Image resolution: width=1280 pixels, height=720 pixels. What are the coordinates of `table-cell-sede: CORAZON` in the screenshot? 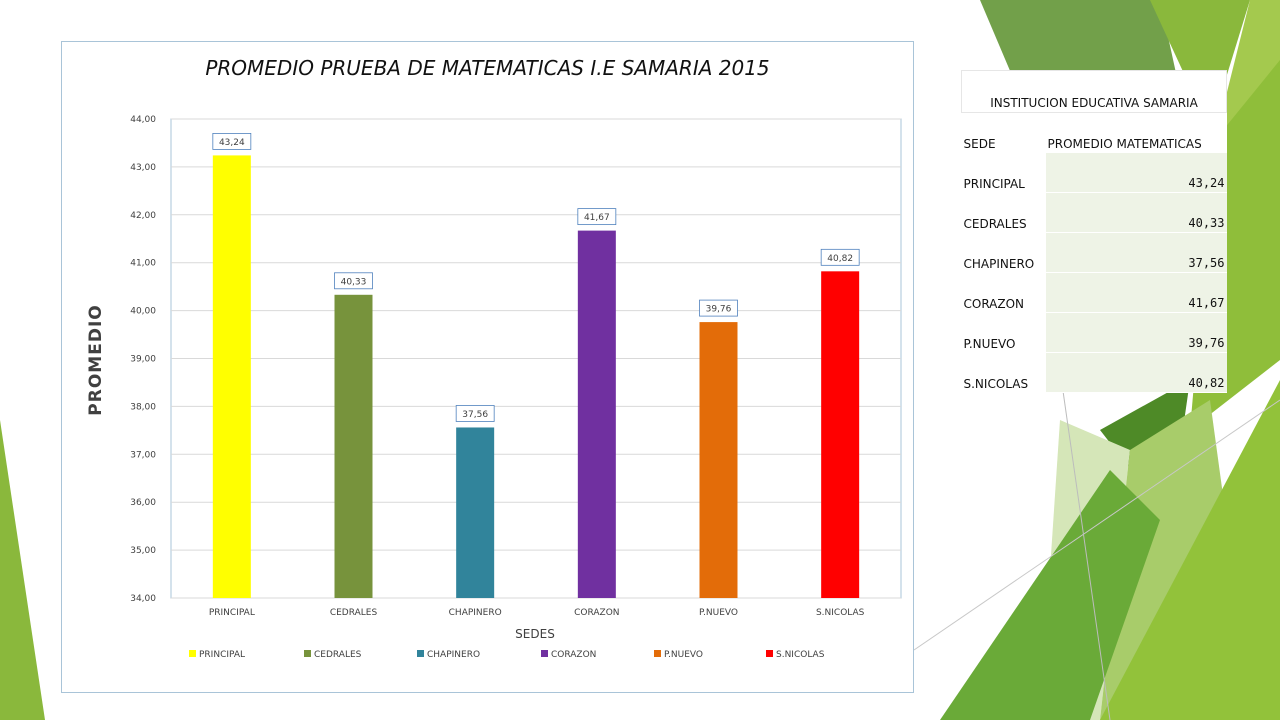 It's located at (1003, 292).